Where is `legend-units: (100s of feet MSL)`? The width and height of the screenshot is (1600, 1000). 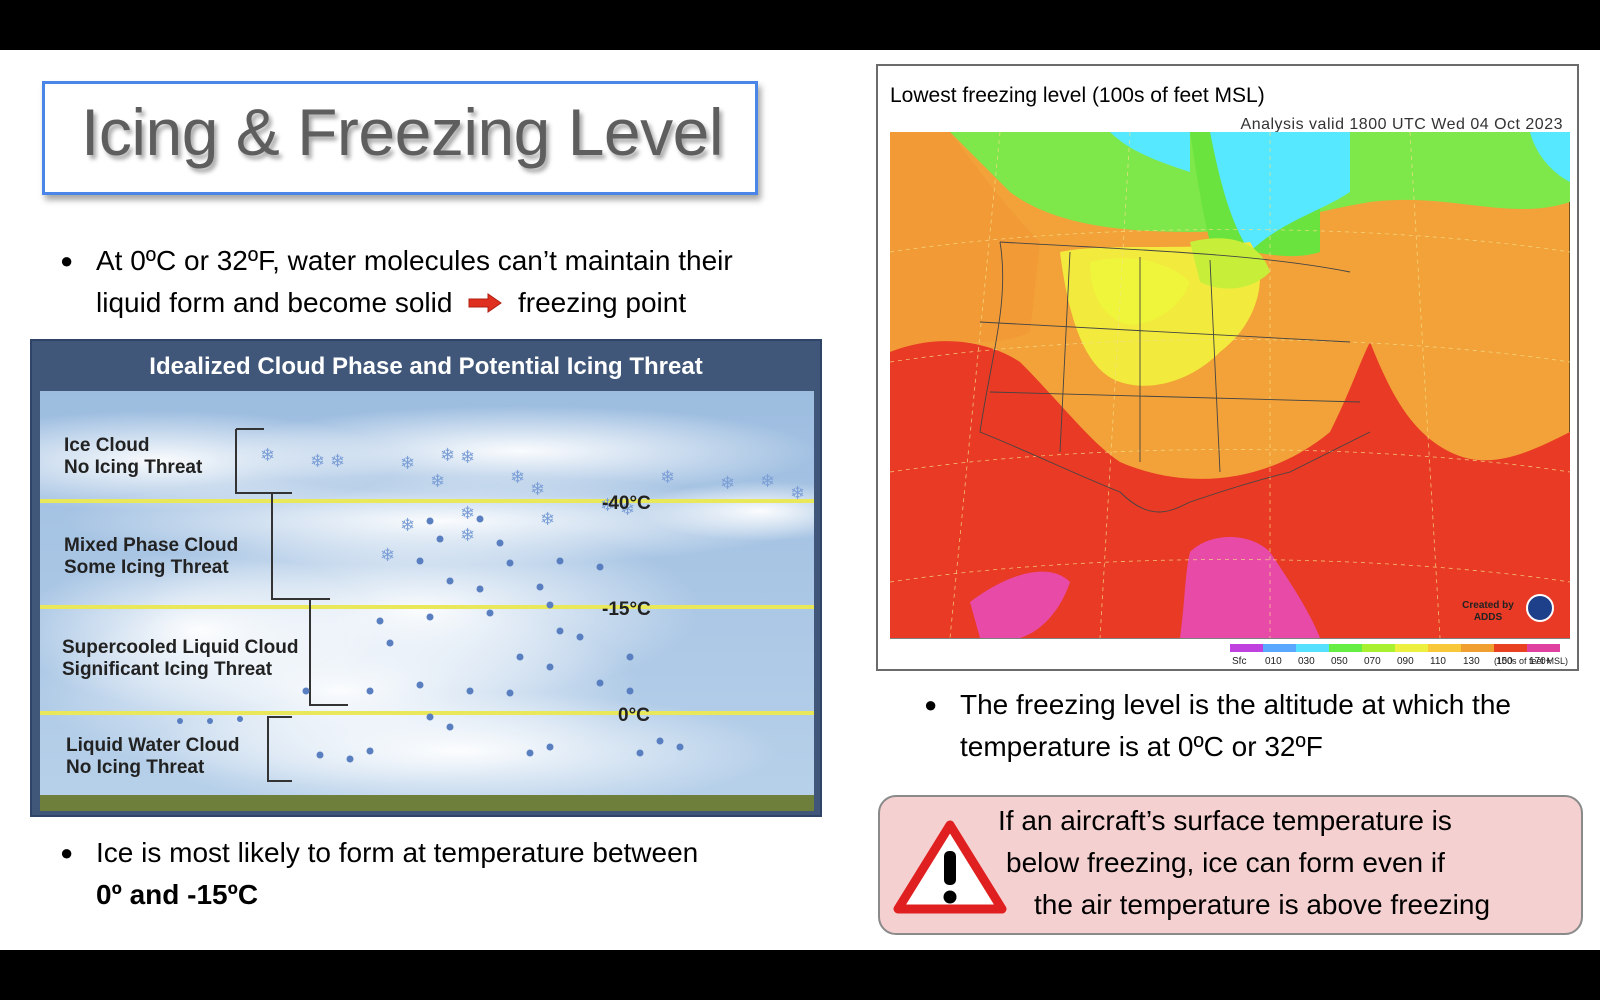 legend-units: (100s of feet MSL) is located at coordinates (1531, 661).